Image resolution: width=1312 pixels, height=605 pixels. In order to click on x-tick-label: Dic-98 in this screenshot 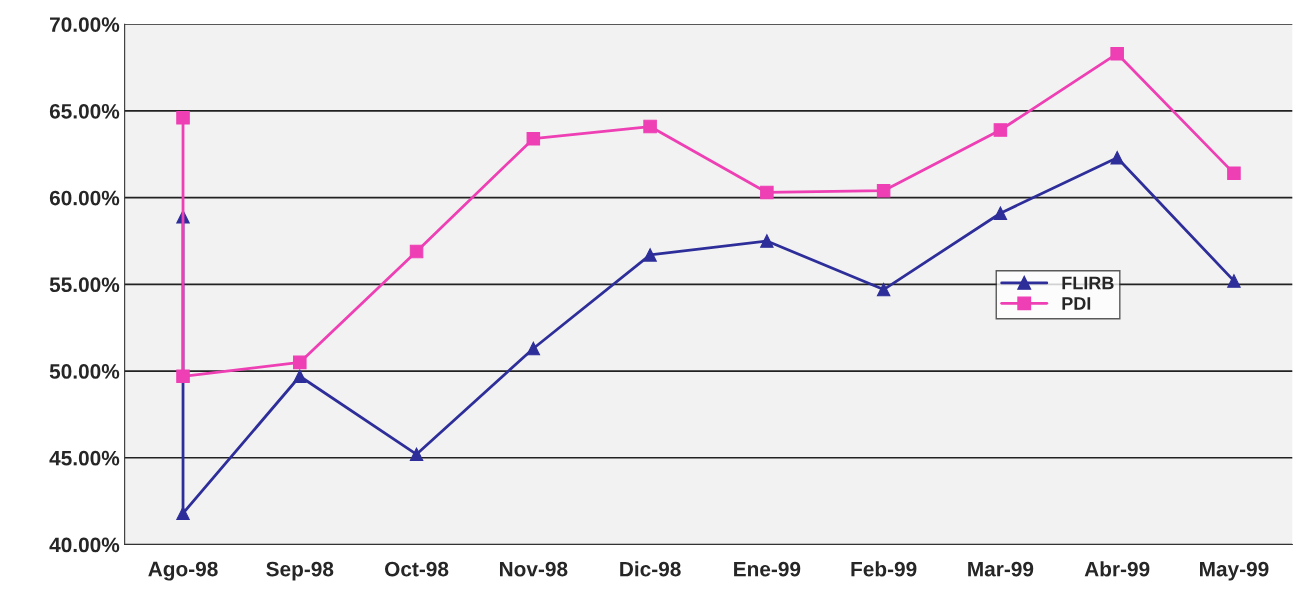, I will do `click(650, 569)`.